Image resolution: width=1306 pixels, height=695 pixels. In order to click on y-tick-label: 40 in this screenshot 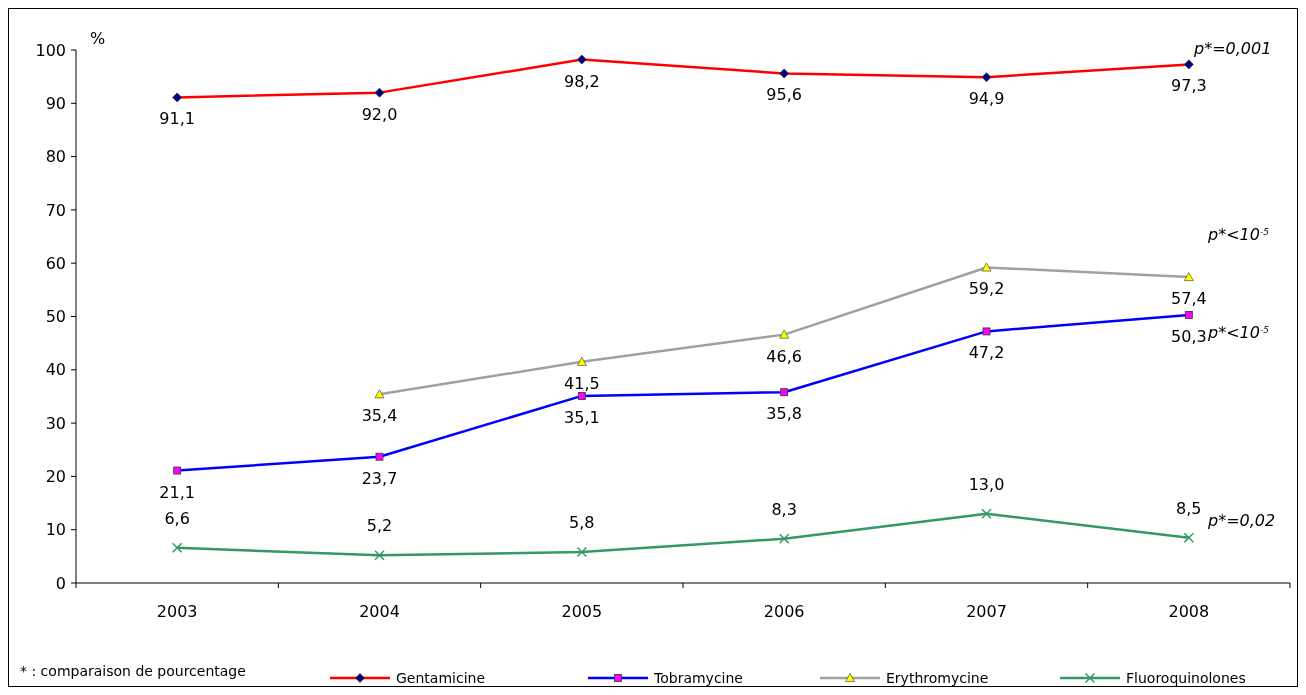, I will do `click(55, 370)`.